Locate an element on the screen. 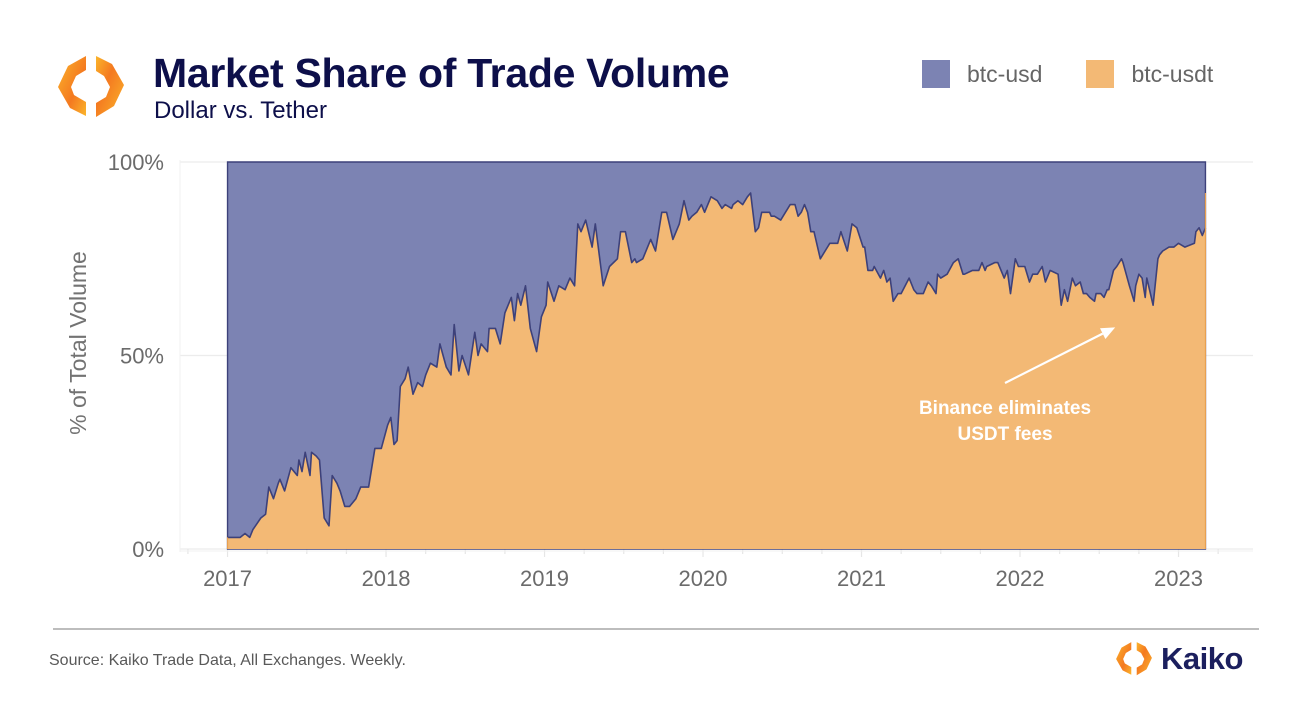  legend-swatch-btc-usdt is located at coordinates (1100, 74).